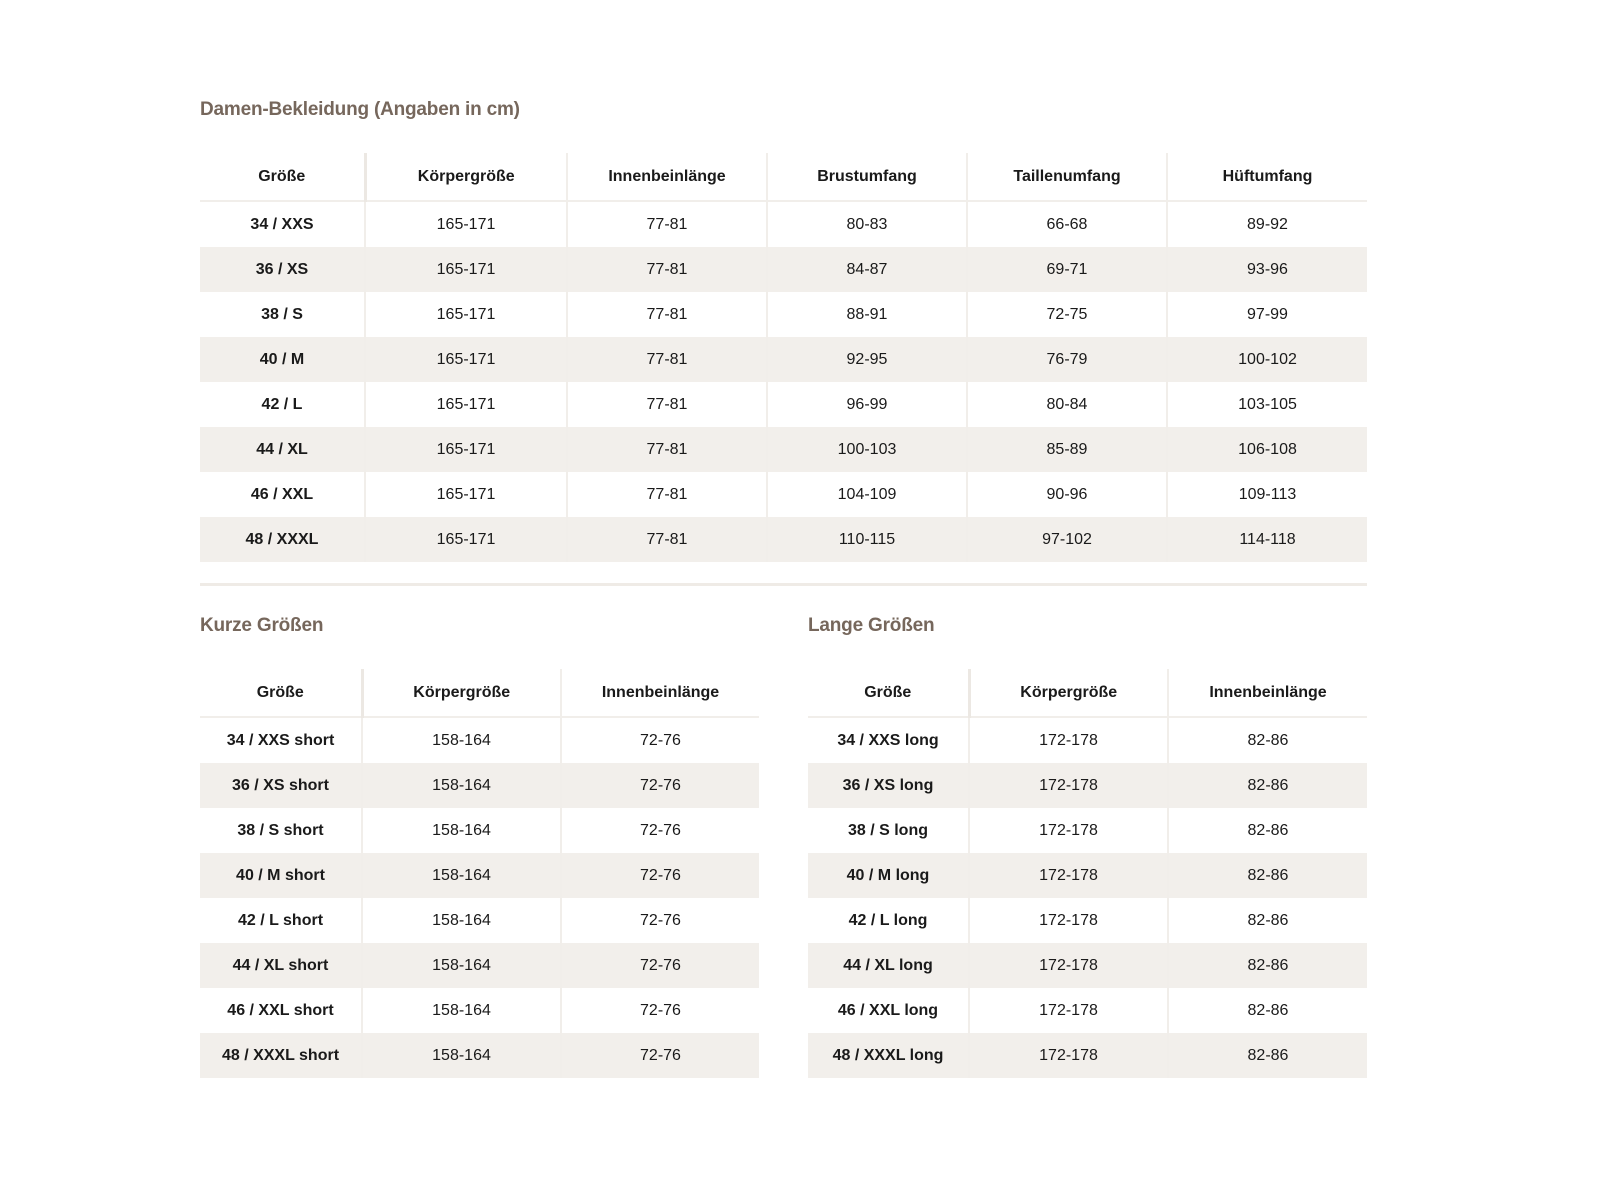 The height and width of the screenshot is (1200, 1600). What do you see at coordinates (1066, 359) in the screenshot?
I see `table-cell: 76-79` at bounding box center [1066, 359].